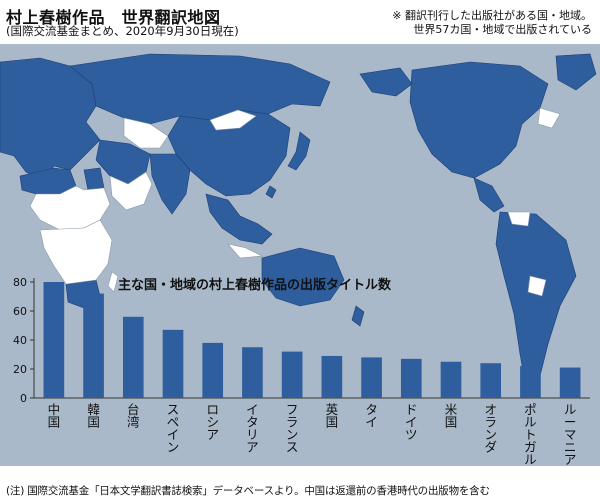 This screenshot has height=503, width=600. What do you see at coordinates (54, 416) in the screenshot?
I see `x-tick-label: 中国` at bounding box center [54, 416].